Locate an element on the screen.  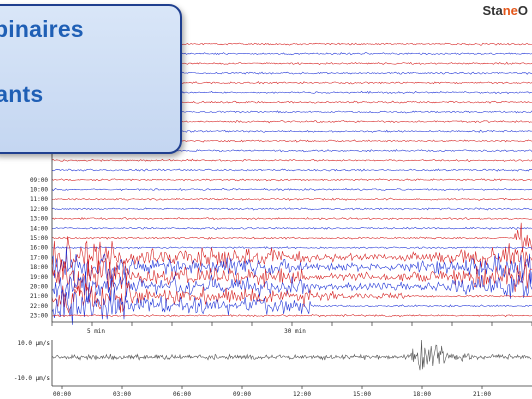
waveform-axis-label: 09:00 is located at coordinates (242, 394).